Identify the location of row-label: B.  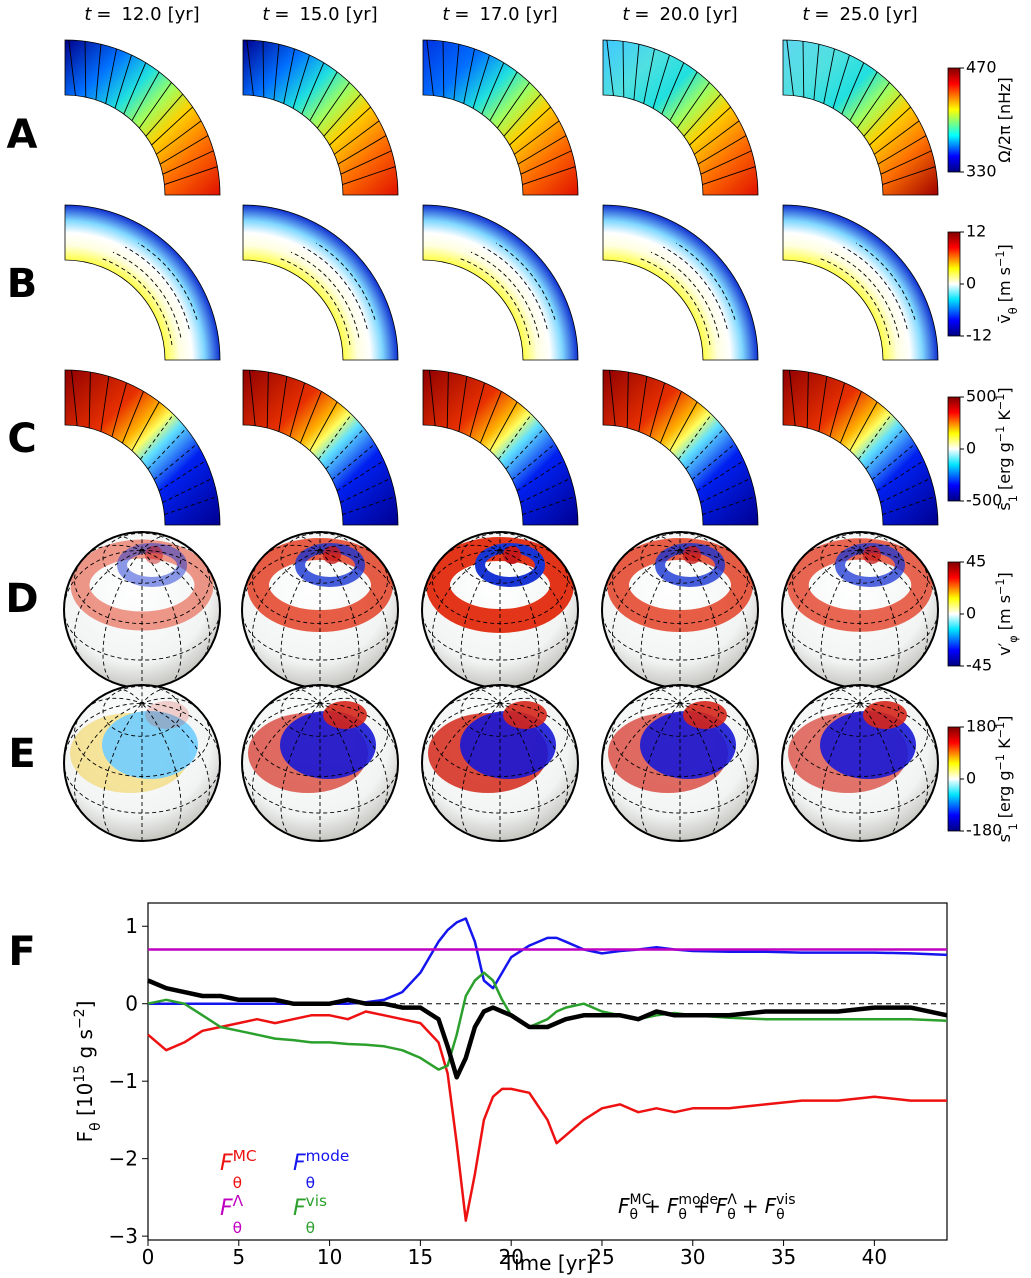
(22, 284).